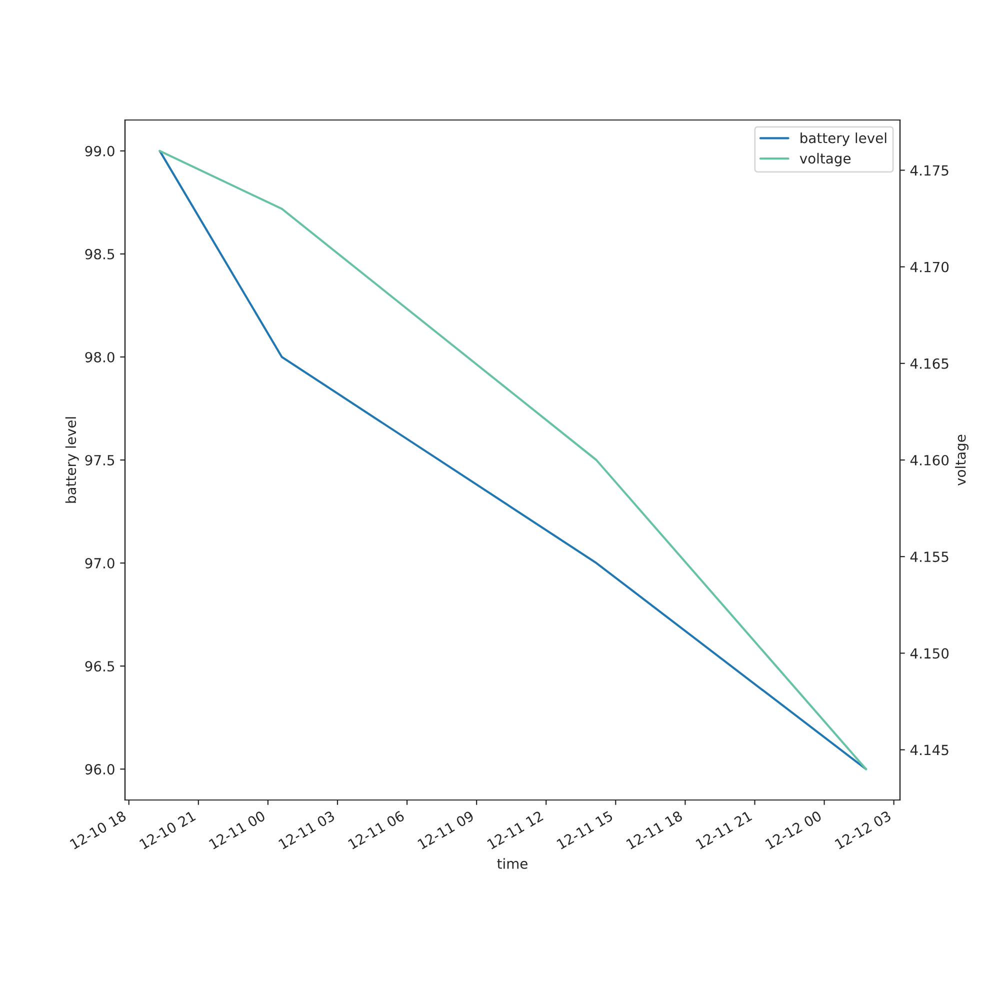 Image resolution: width=1000 pixels, height=1000 pixels. I want to click on y-tick-label: 96.5, so click(99, 666).